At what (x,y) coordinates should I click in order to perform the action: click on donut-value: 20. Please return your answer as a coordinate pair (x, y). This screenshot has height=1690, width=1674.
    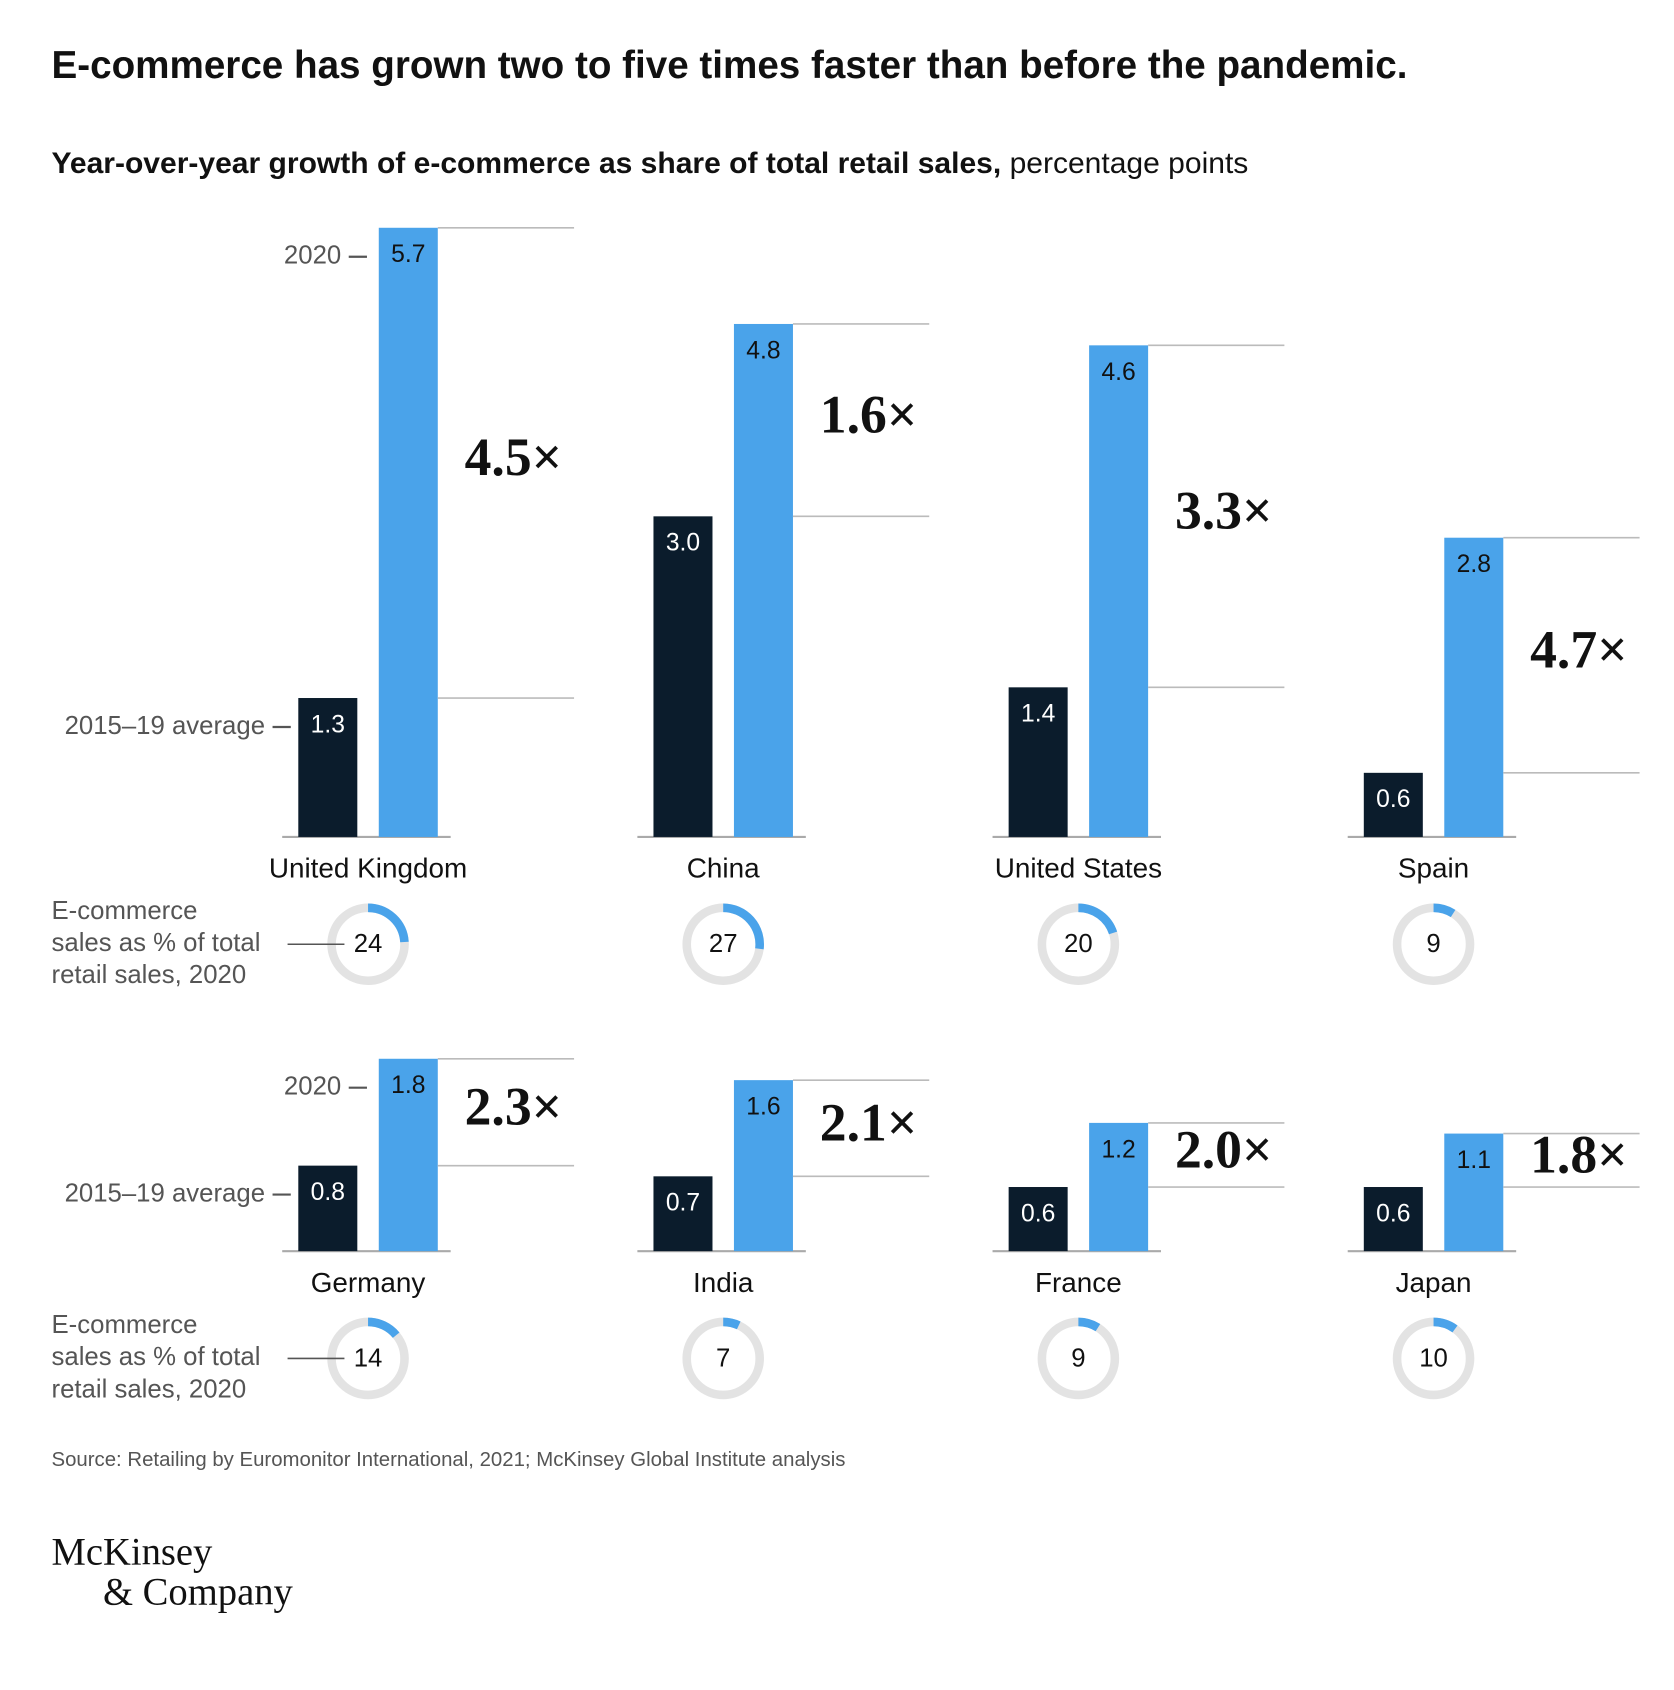
    Looking at the image, I should click on (1078, 944).